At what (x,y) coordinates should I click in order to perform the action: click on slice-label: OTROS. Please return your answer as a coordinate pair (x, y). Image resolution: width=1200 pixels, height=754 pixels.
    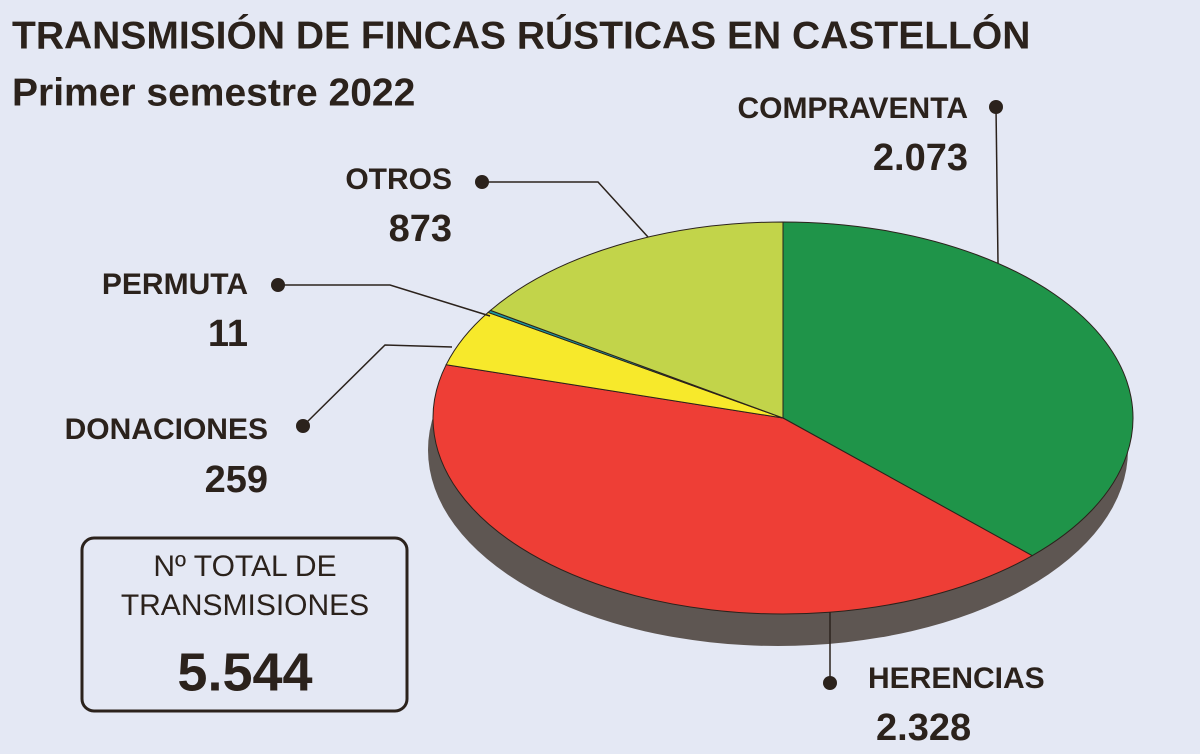
    Looking at the image, I should click on (398, 179).